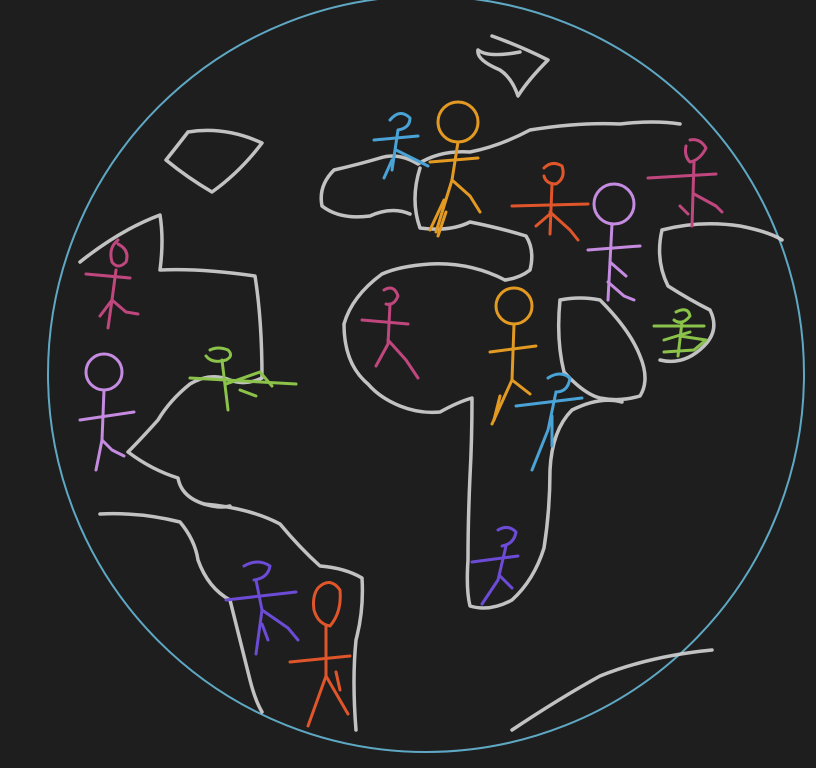 The image size is (816, 768). I want to click on continent-asia, so click(601, 349).